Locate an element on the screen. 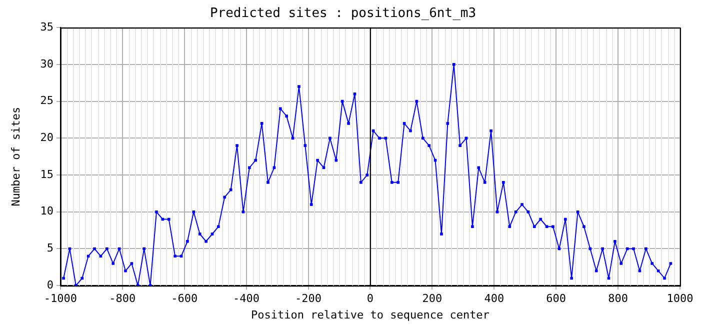  chart-title: Predicted sites : positions_6nt_m3 is located at coordinates (343, 14).